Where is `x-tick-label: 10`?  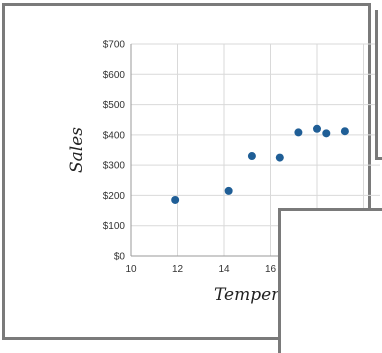
x-tick-label: 10 is located at coordinates (131, 269).